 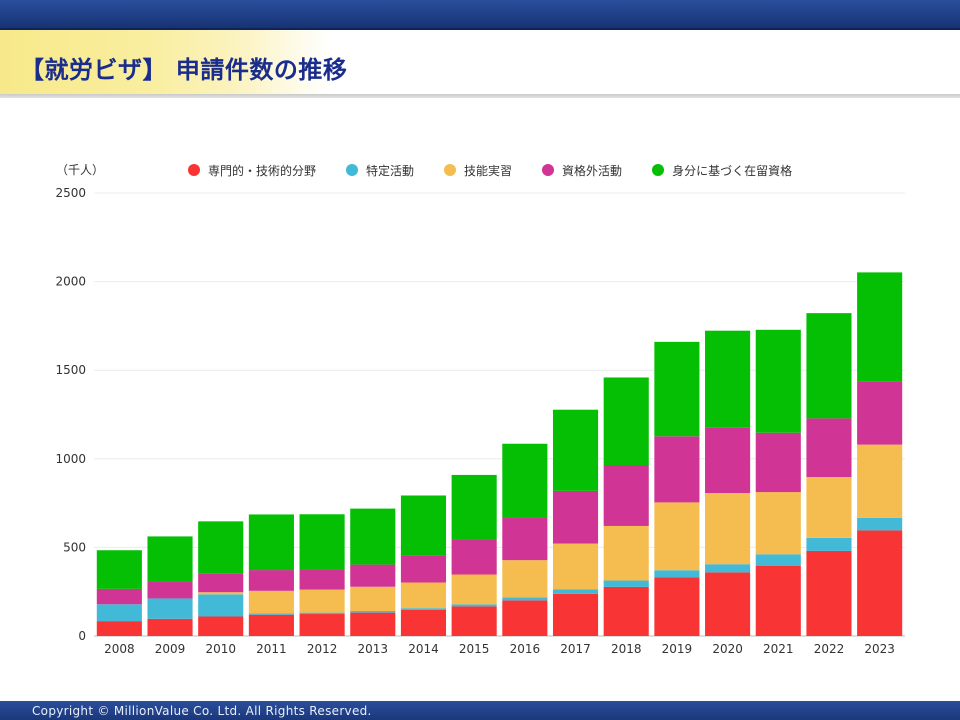 What do you see at coordinates (879, 649) in the screenshot?
I see `x-tick-label: 2023` at bounding box center [879, 649].